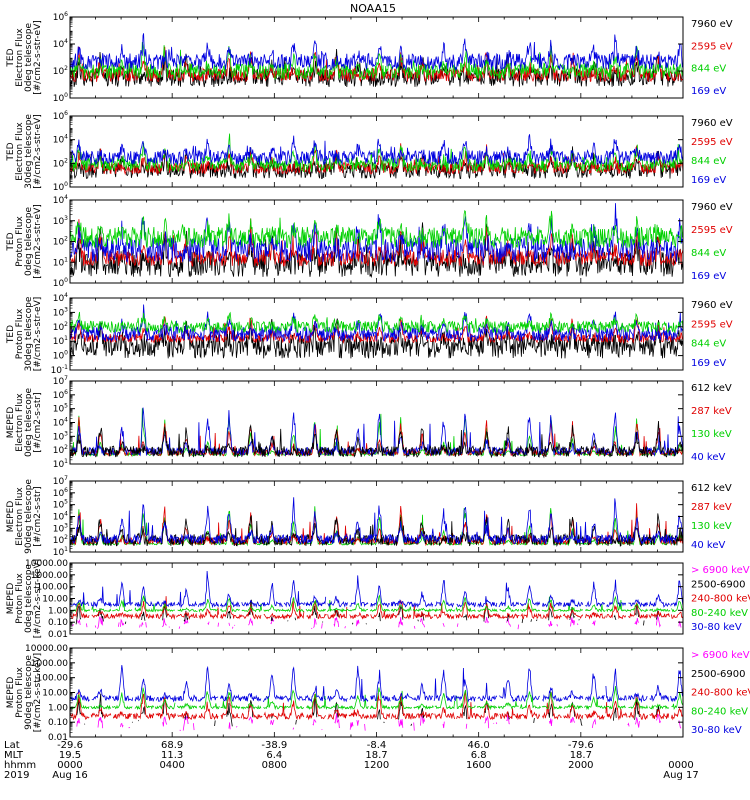 The image size is (750, 800). Describe the element at coordinates (20, 765) in the screenshot. I see `x-info-row-label: hhmm` at that location.